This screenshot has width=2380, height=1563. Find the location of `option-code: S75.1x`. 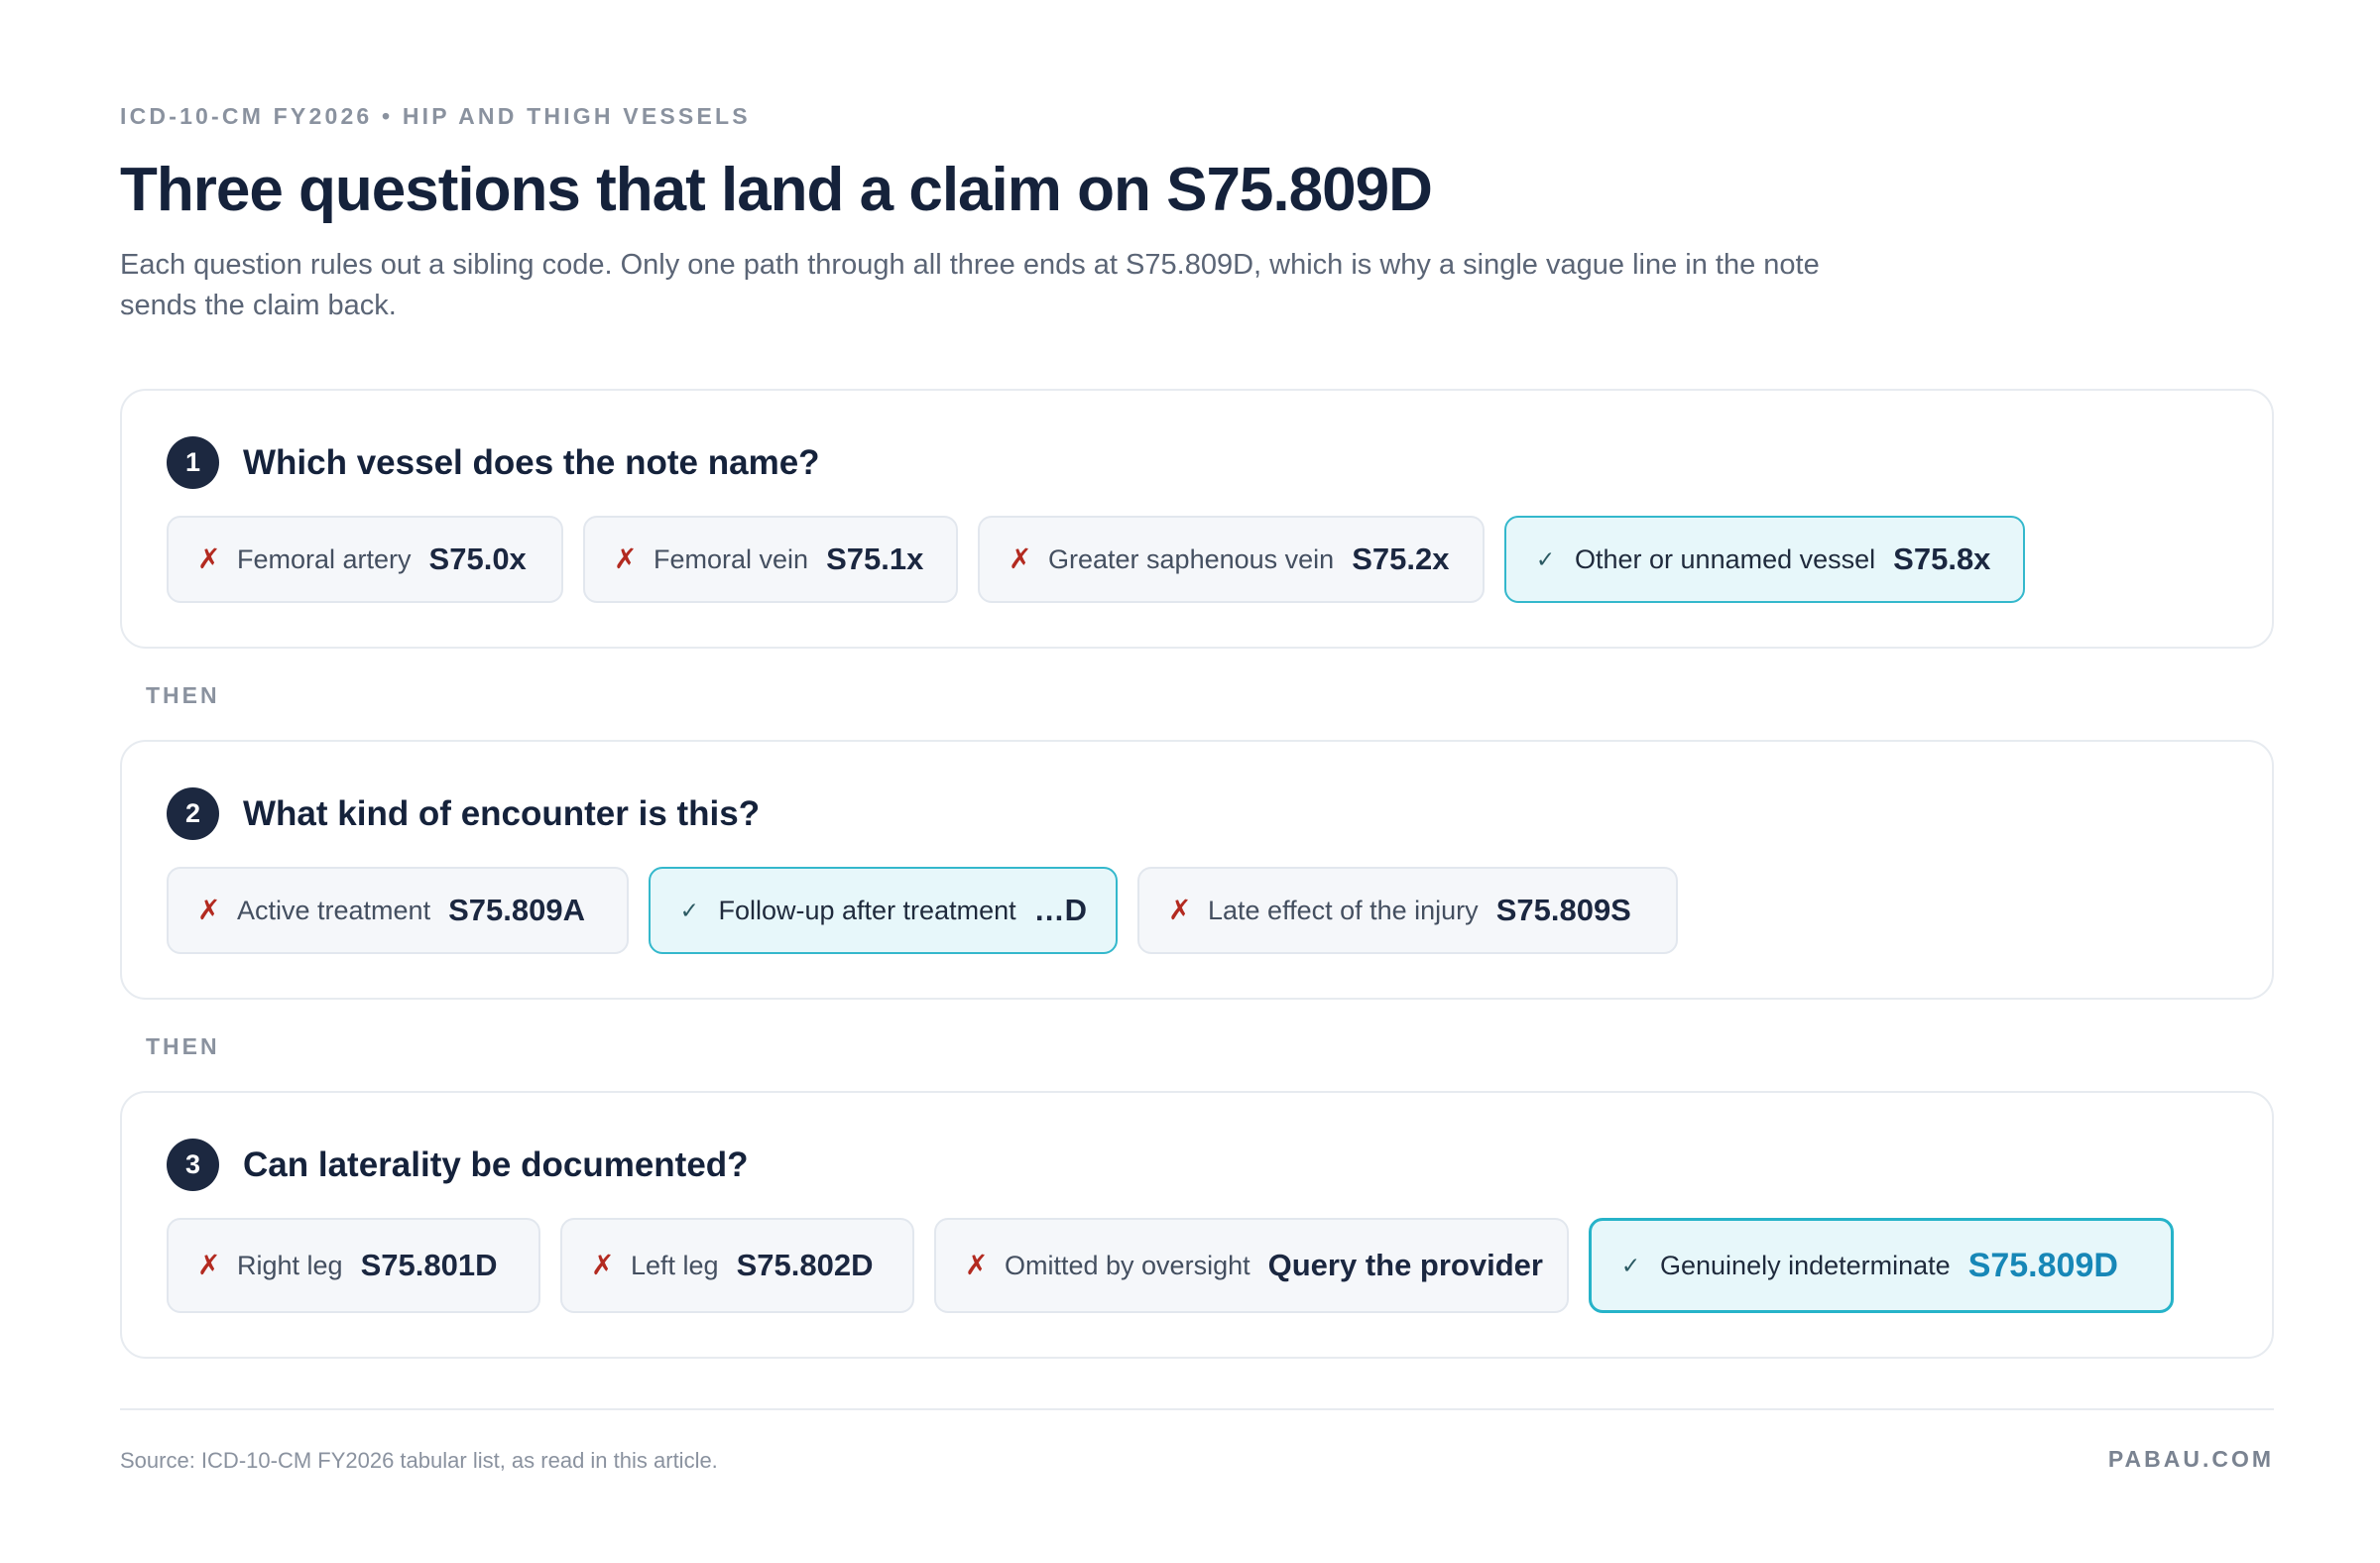

option-code: S75.1x is located at coordinates (875, 558).